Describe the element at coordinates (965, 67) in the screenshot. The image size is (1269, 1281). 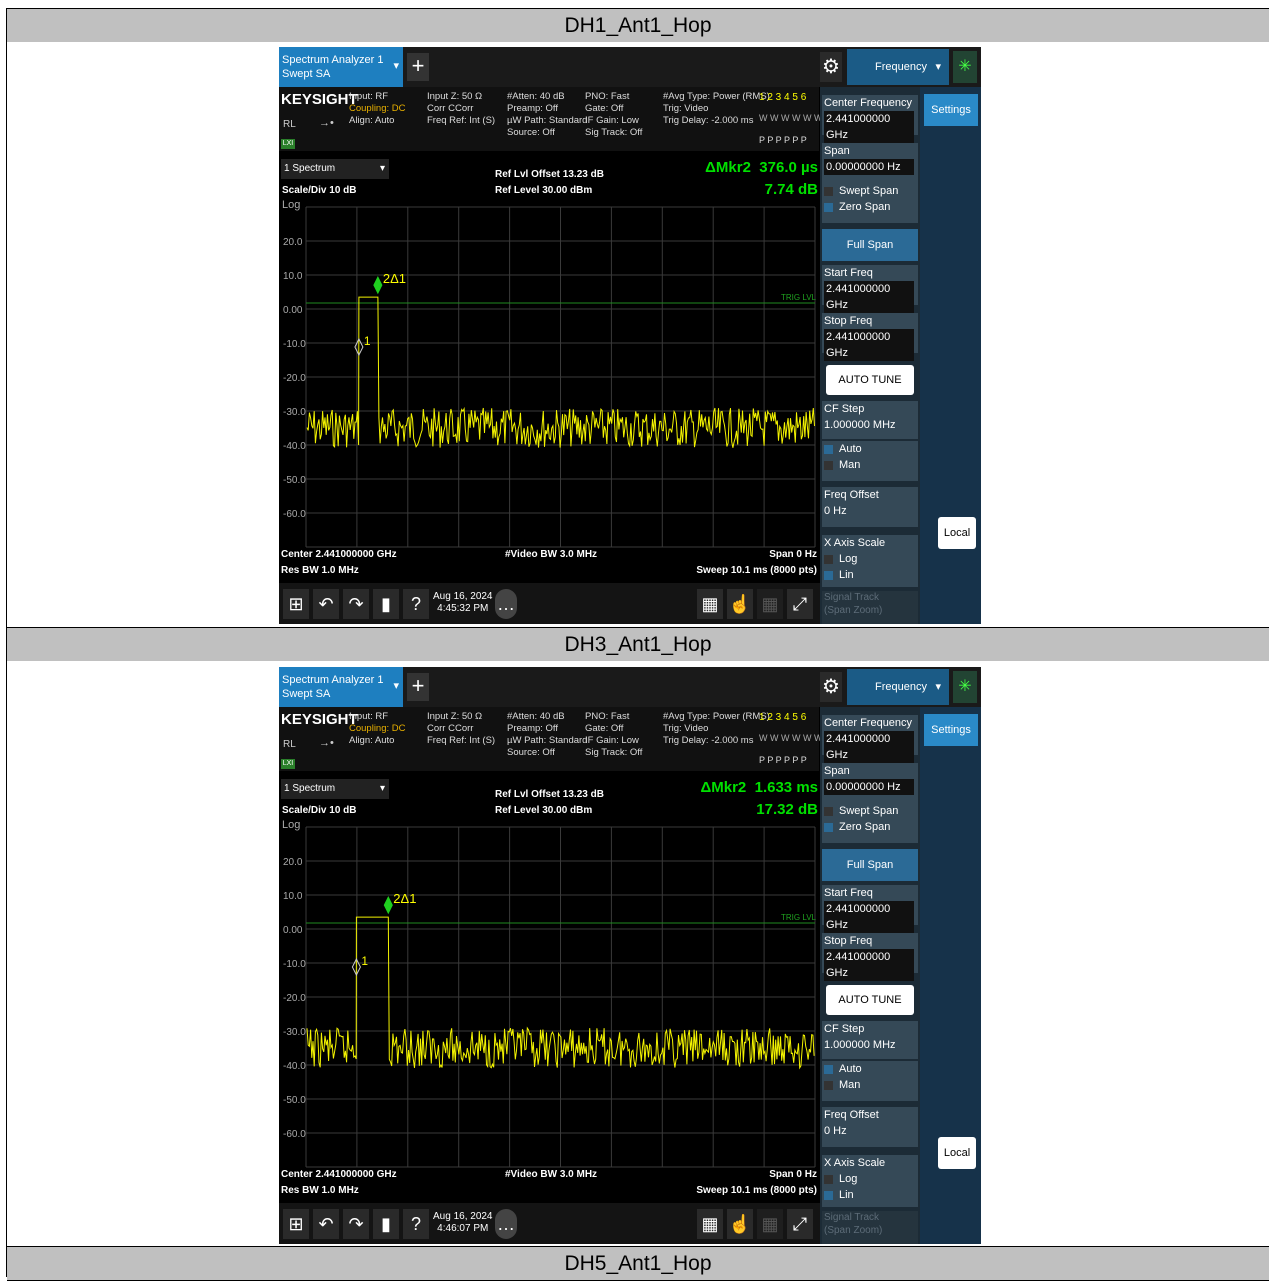
I see `status-spinner-icon: ✳` at that location.